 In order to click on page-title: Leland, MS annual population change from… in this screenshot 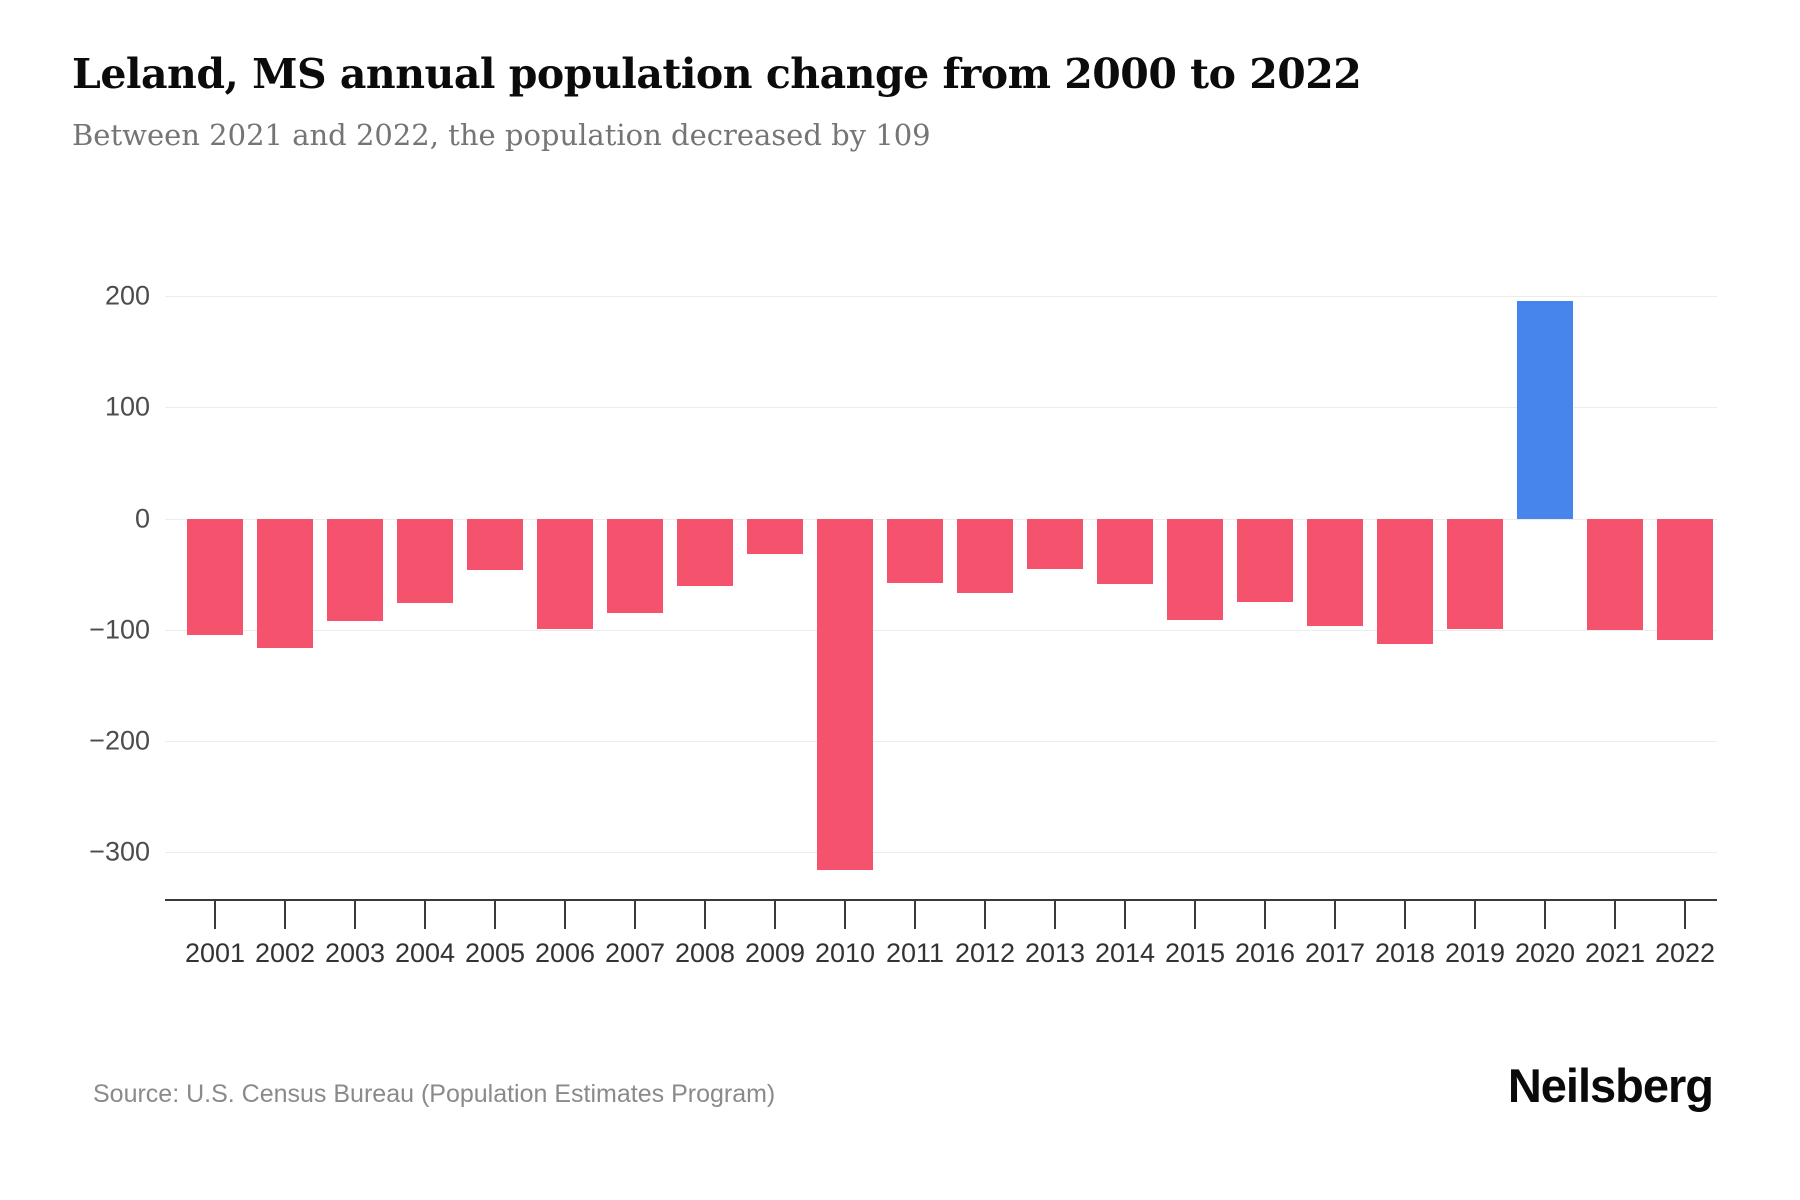, I will do `click(717, 74)`.